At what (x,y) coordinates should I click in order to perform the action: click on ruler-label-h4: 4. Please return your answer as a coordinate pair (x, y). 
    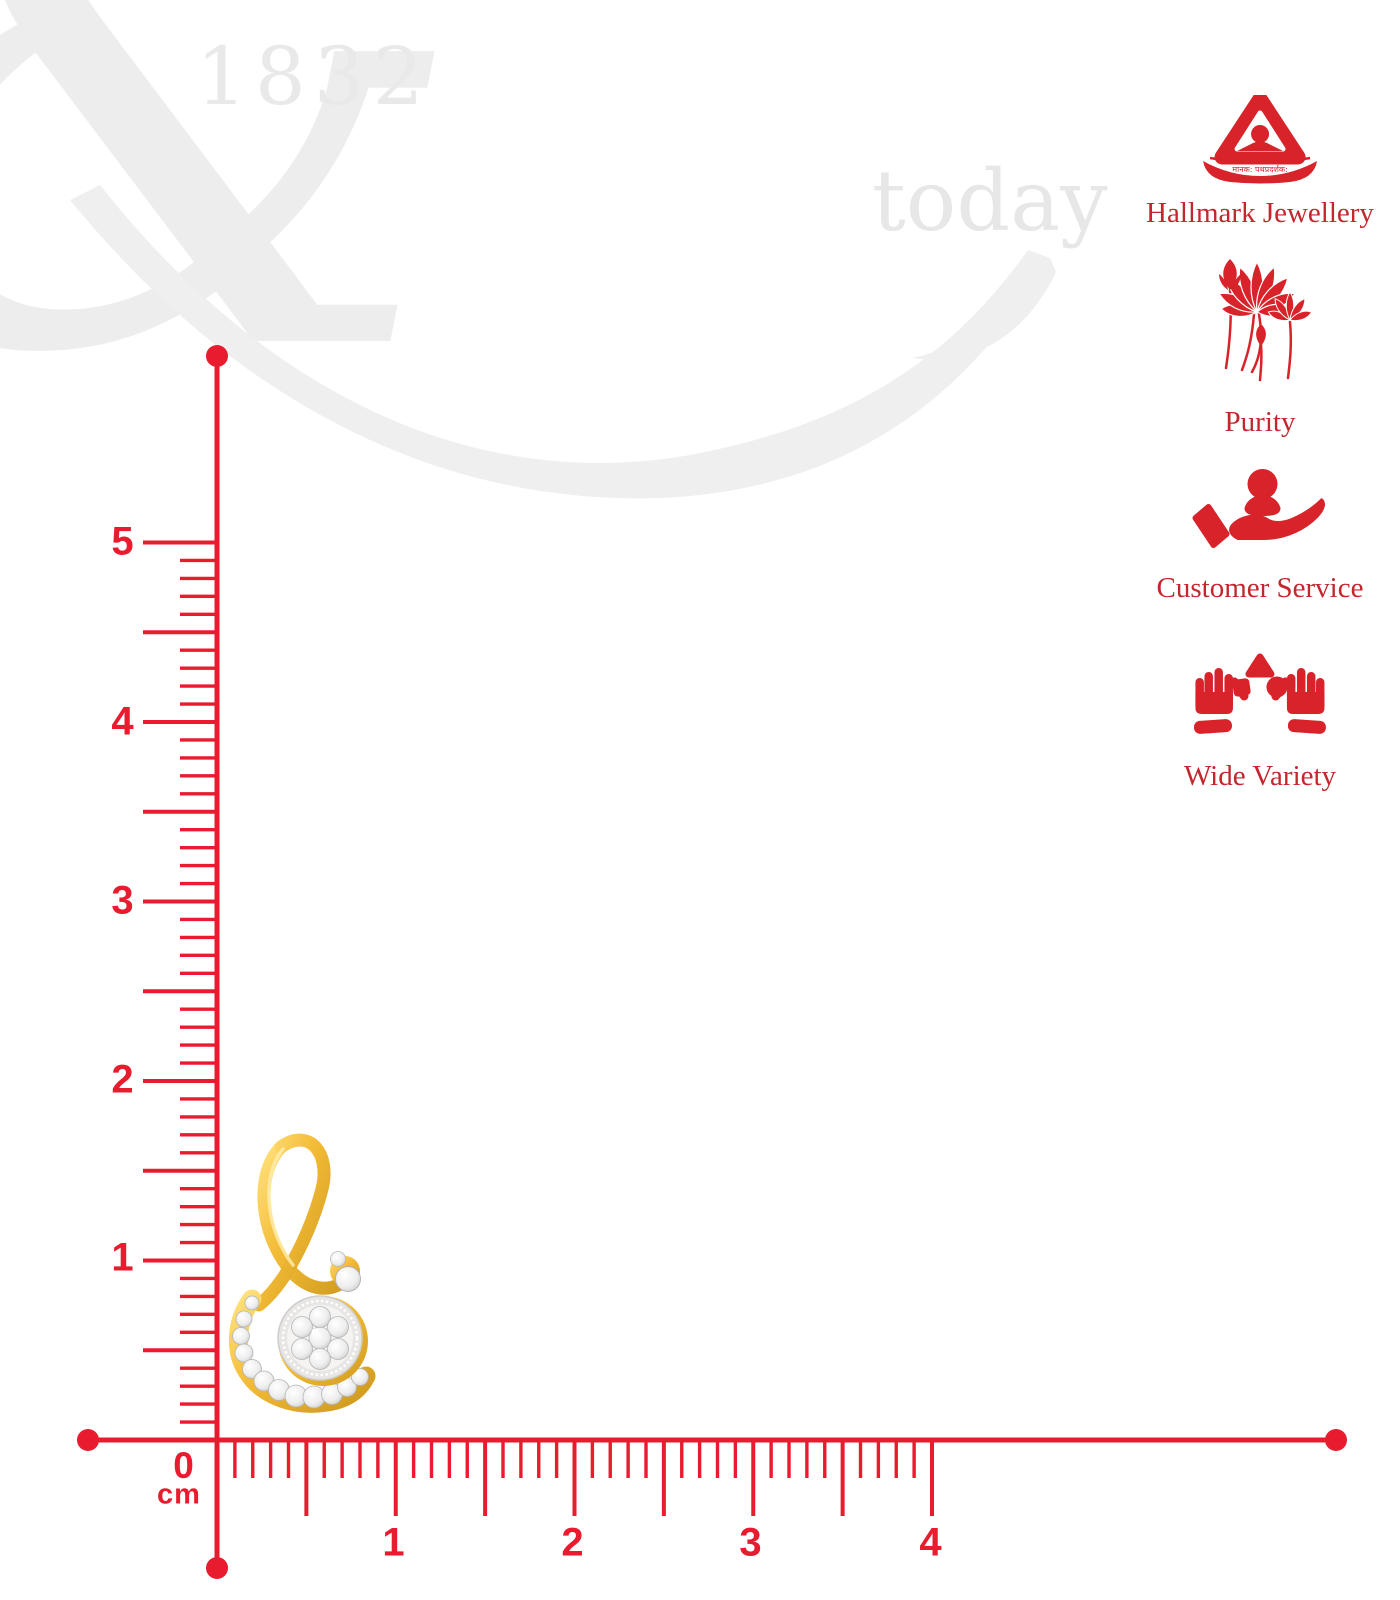
    Looking at the image, I should click on (931, 1542).